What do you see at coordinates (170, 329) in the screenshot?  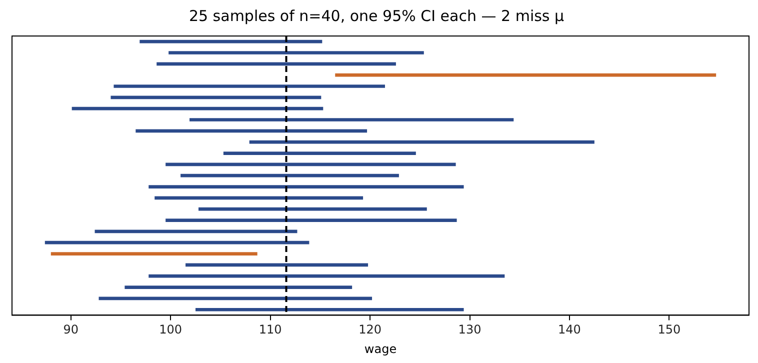 I see `x-tick-label: 100` at bounding box center [170, 329].